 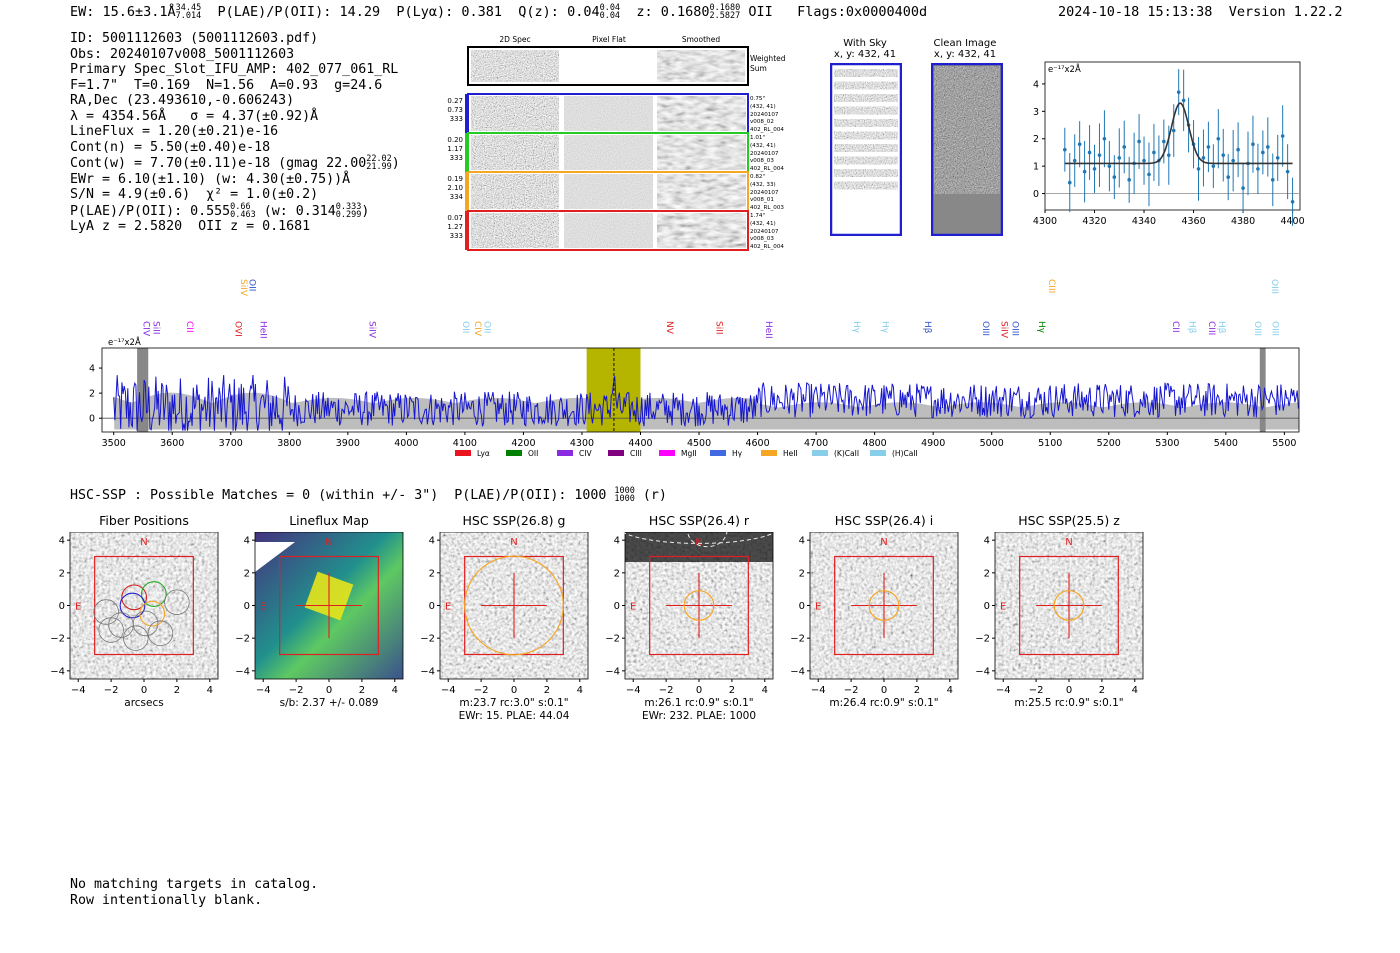 What do you see at coordinates (152, 613) in the screenshot?
I see `fiber-circle` at bounding box center [152, 613].